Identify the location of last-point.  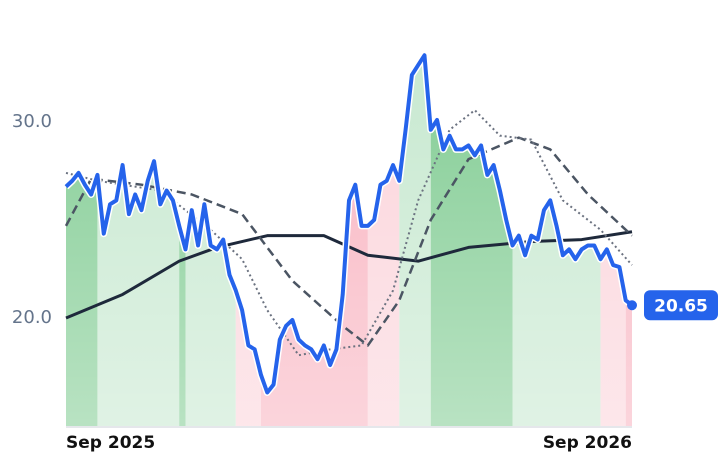
(632, 305).